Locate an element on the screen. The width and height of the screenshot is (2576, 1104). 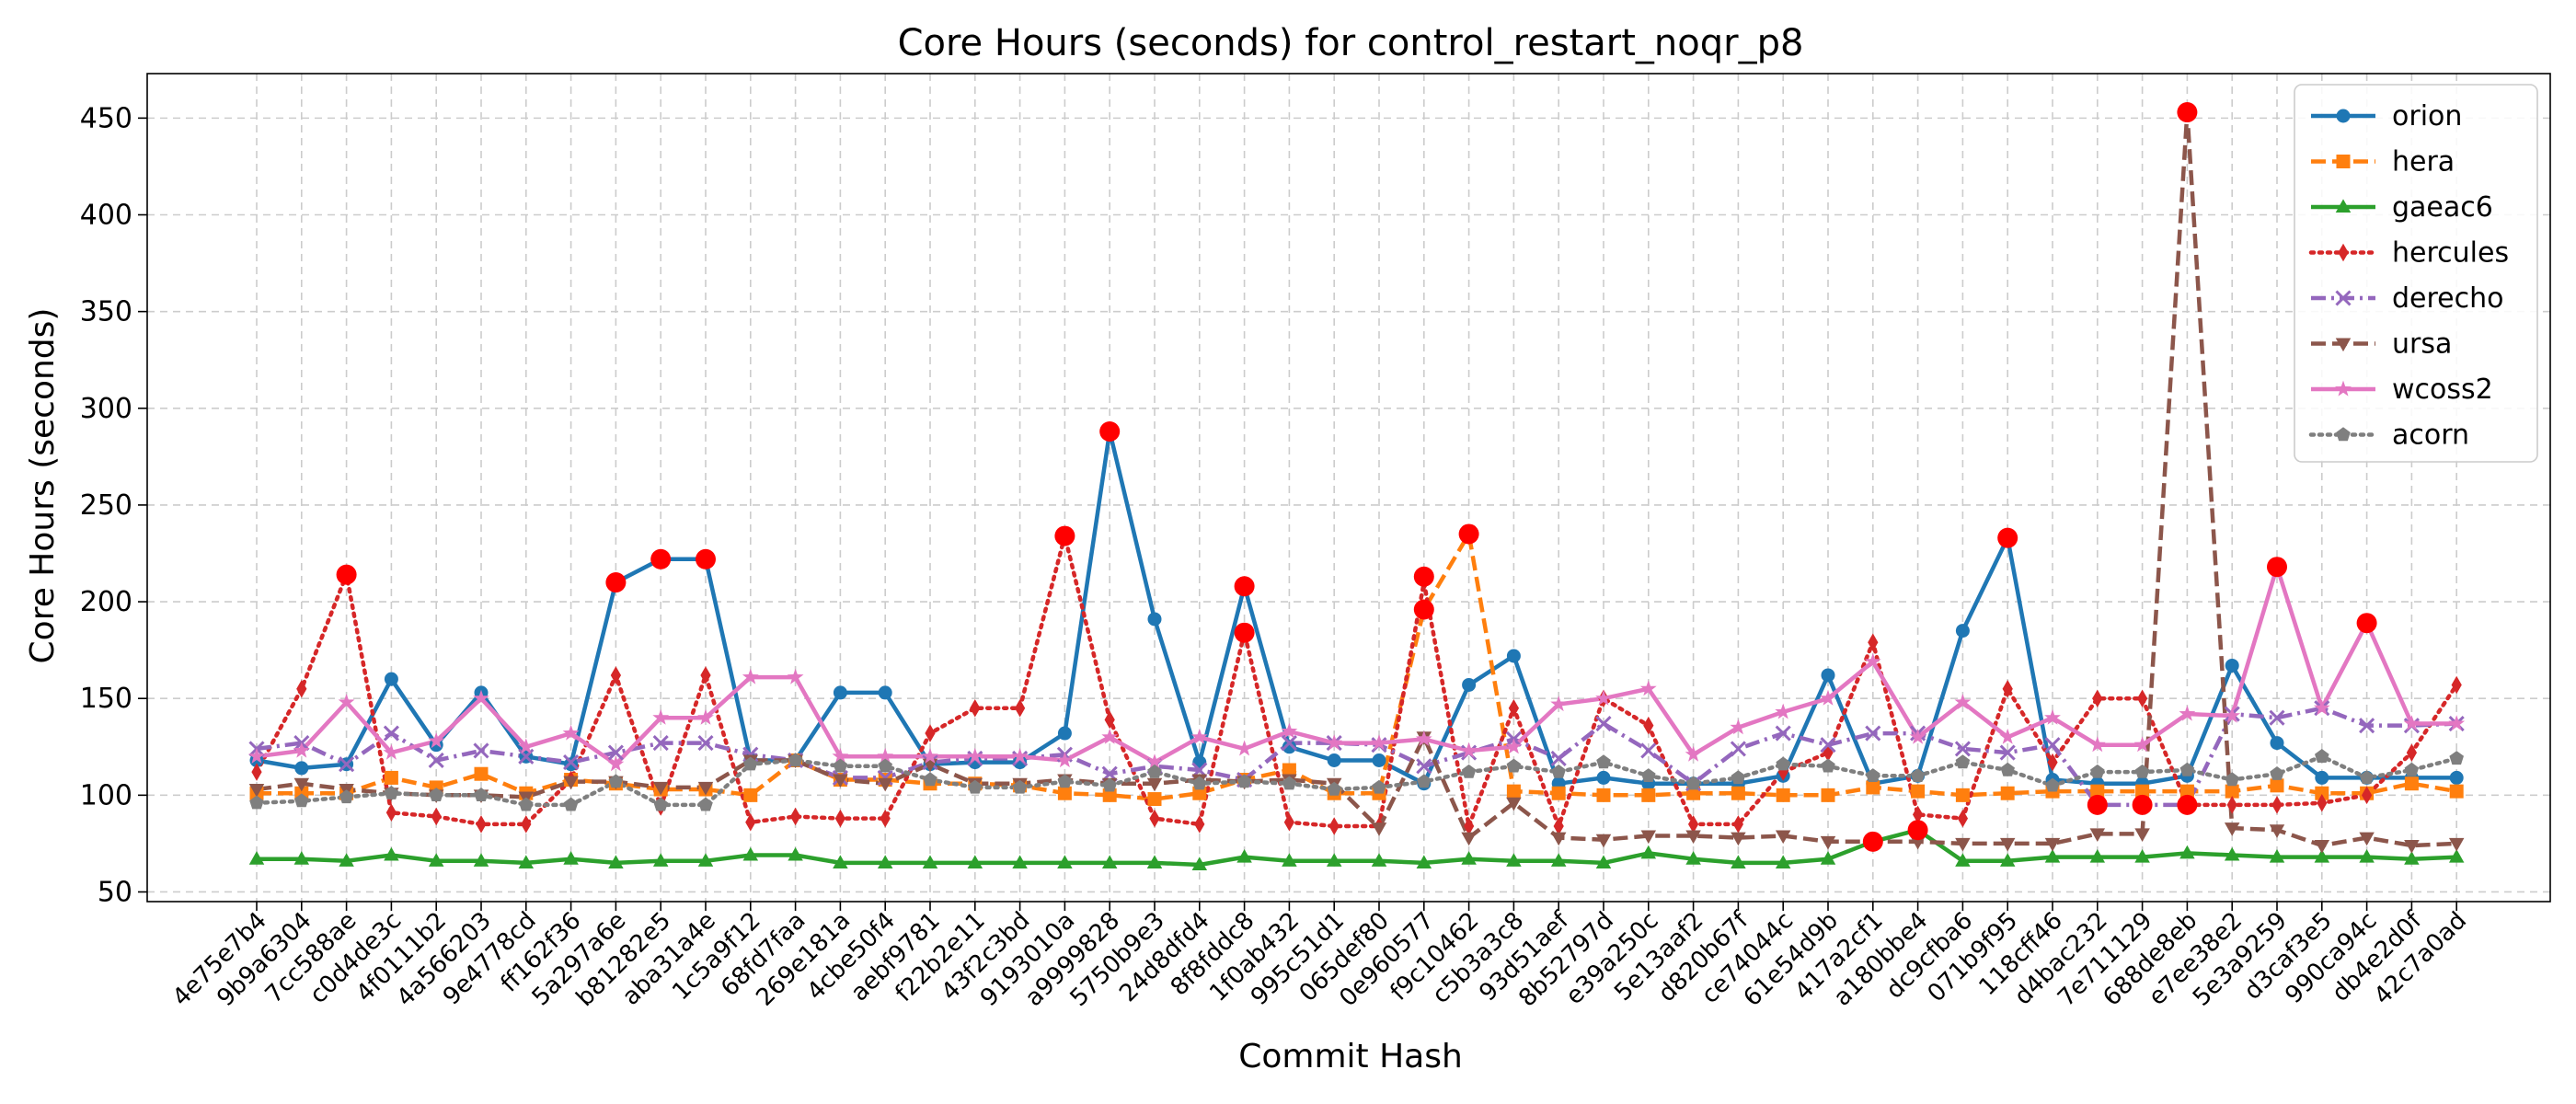
y-tick-label: 250 is located at coordinates (106, 505).